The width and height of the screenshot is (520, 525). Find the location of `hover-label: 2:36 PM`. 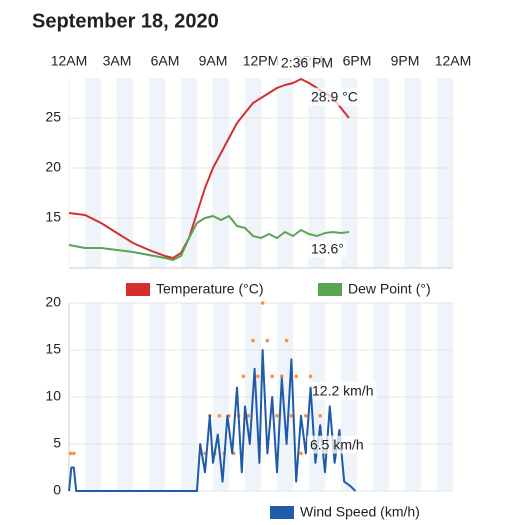

hover-label: 2:36 PM is located at coordinates (307, 63).